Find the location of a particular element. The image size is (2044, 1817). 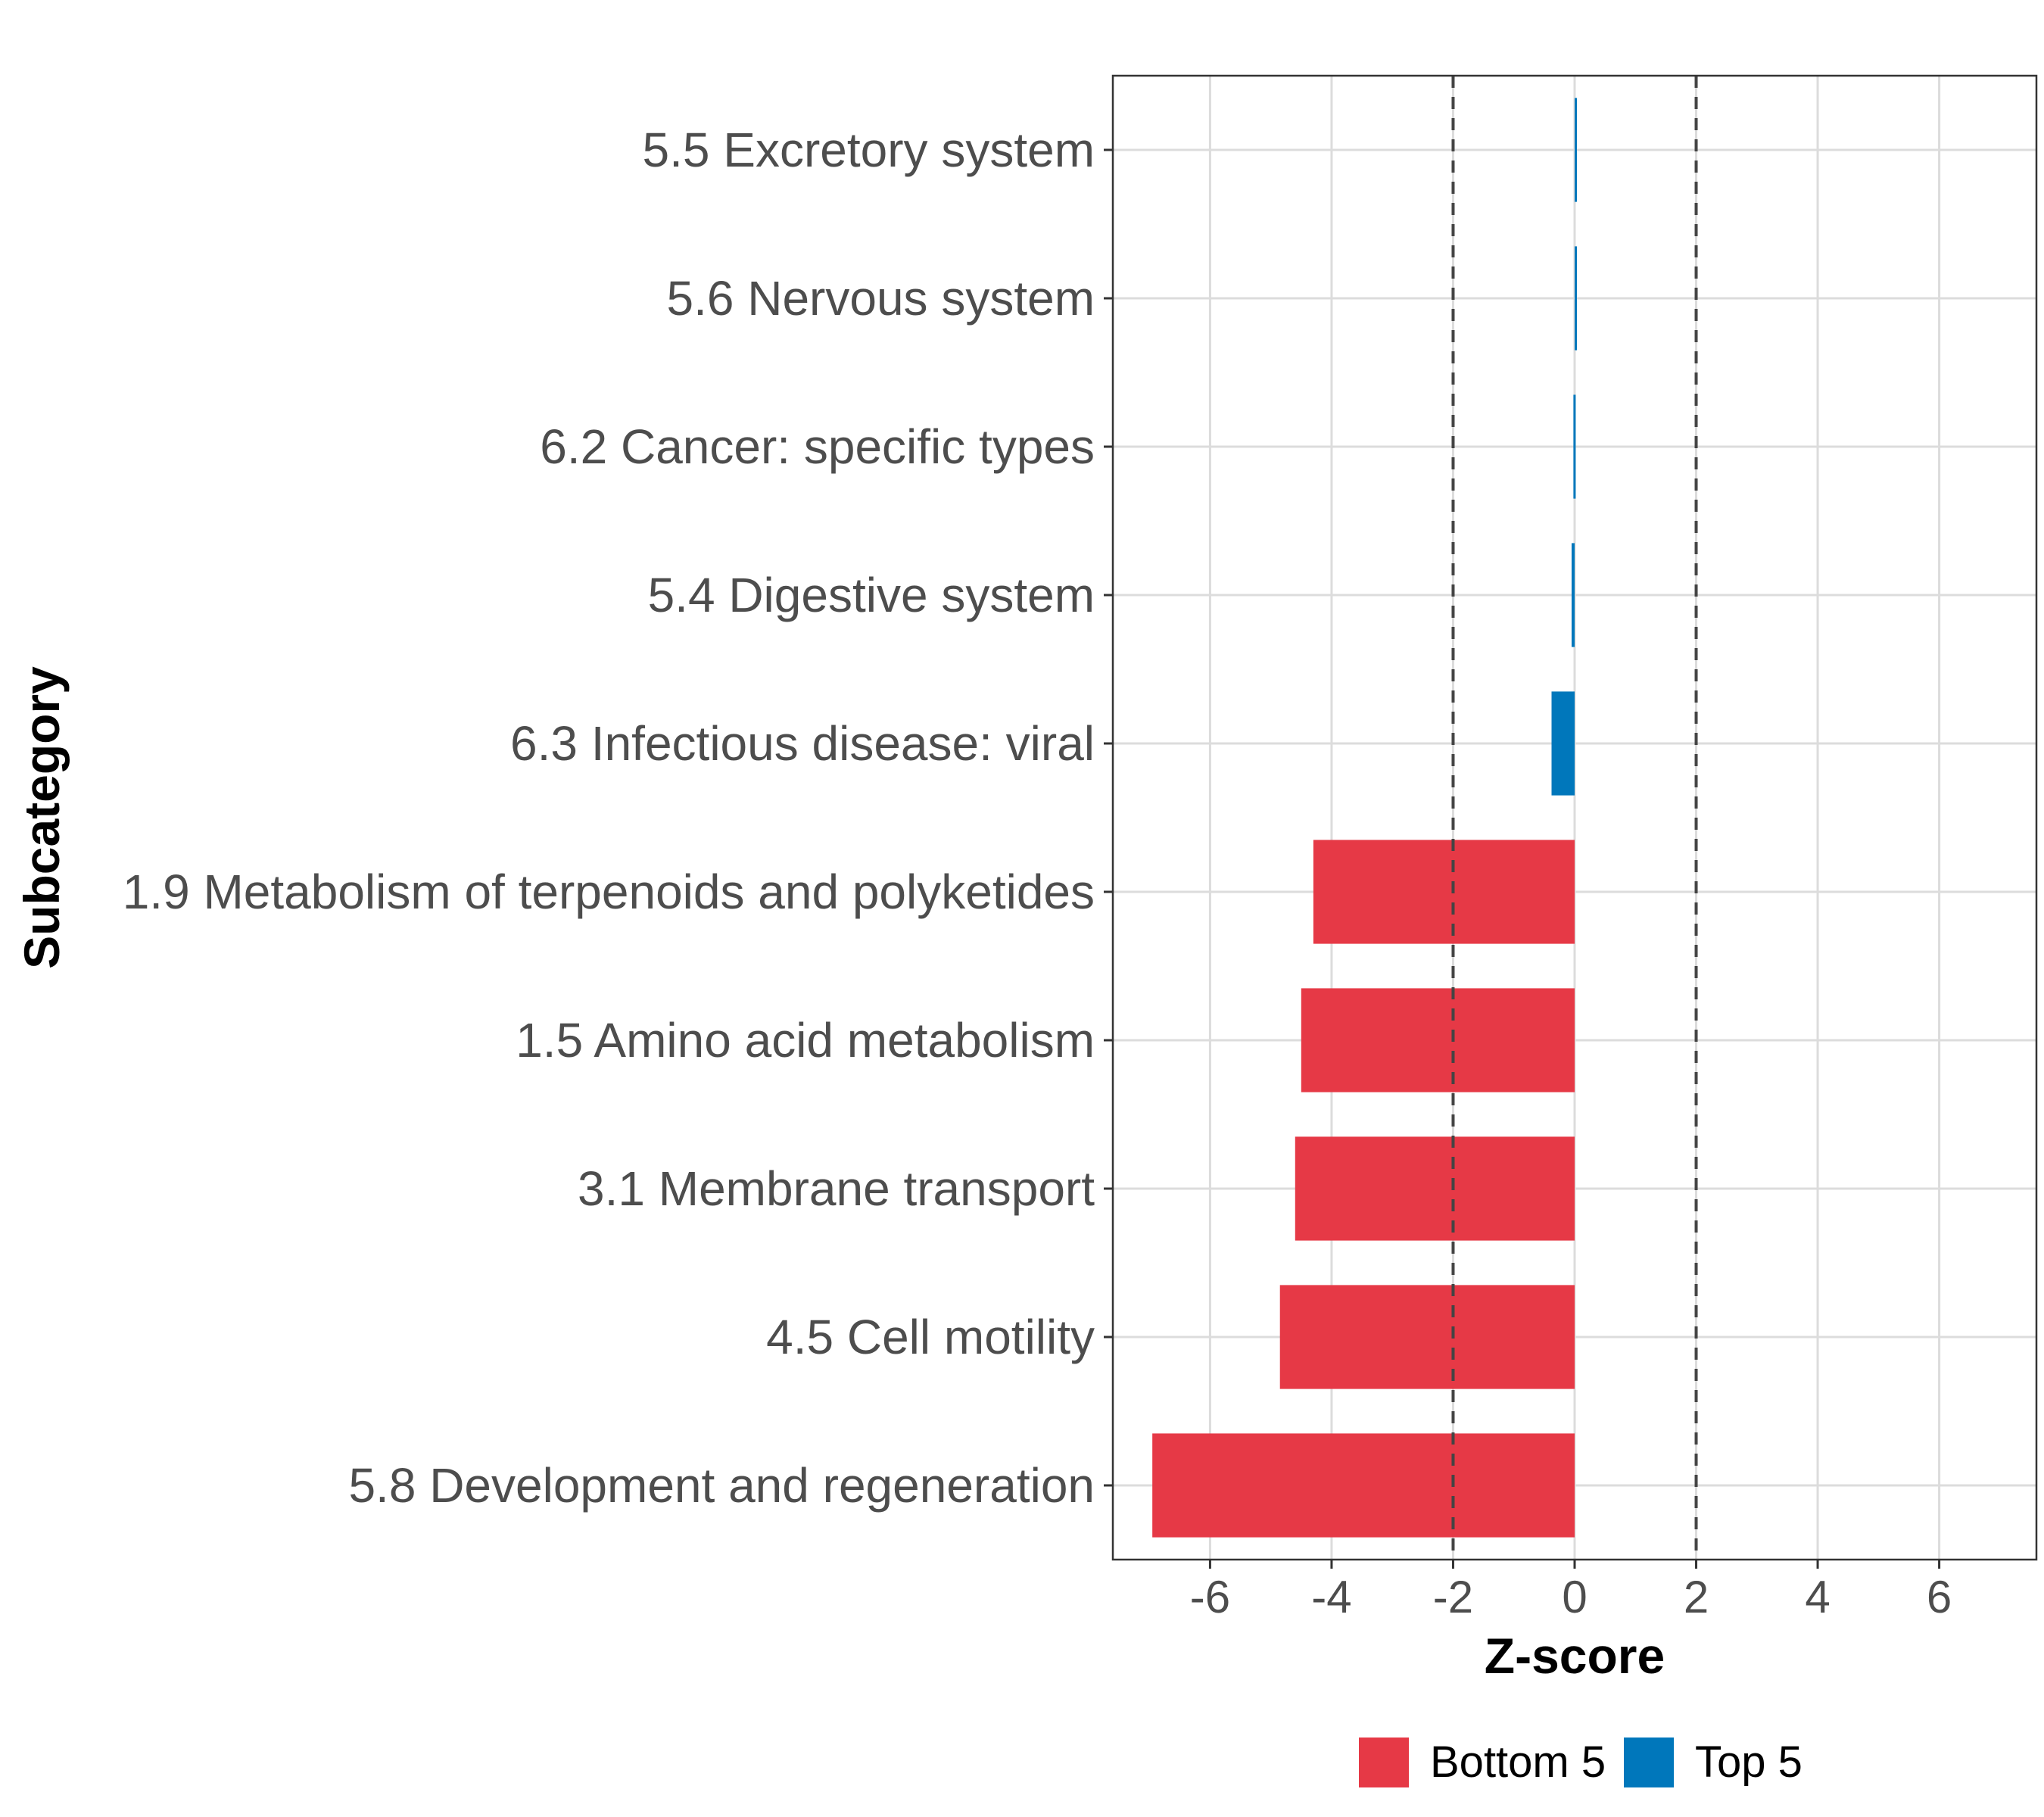

y-tick-label: 3.1 Membrane transport is located at coordinates (837, 1188).